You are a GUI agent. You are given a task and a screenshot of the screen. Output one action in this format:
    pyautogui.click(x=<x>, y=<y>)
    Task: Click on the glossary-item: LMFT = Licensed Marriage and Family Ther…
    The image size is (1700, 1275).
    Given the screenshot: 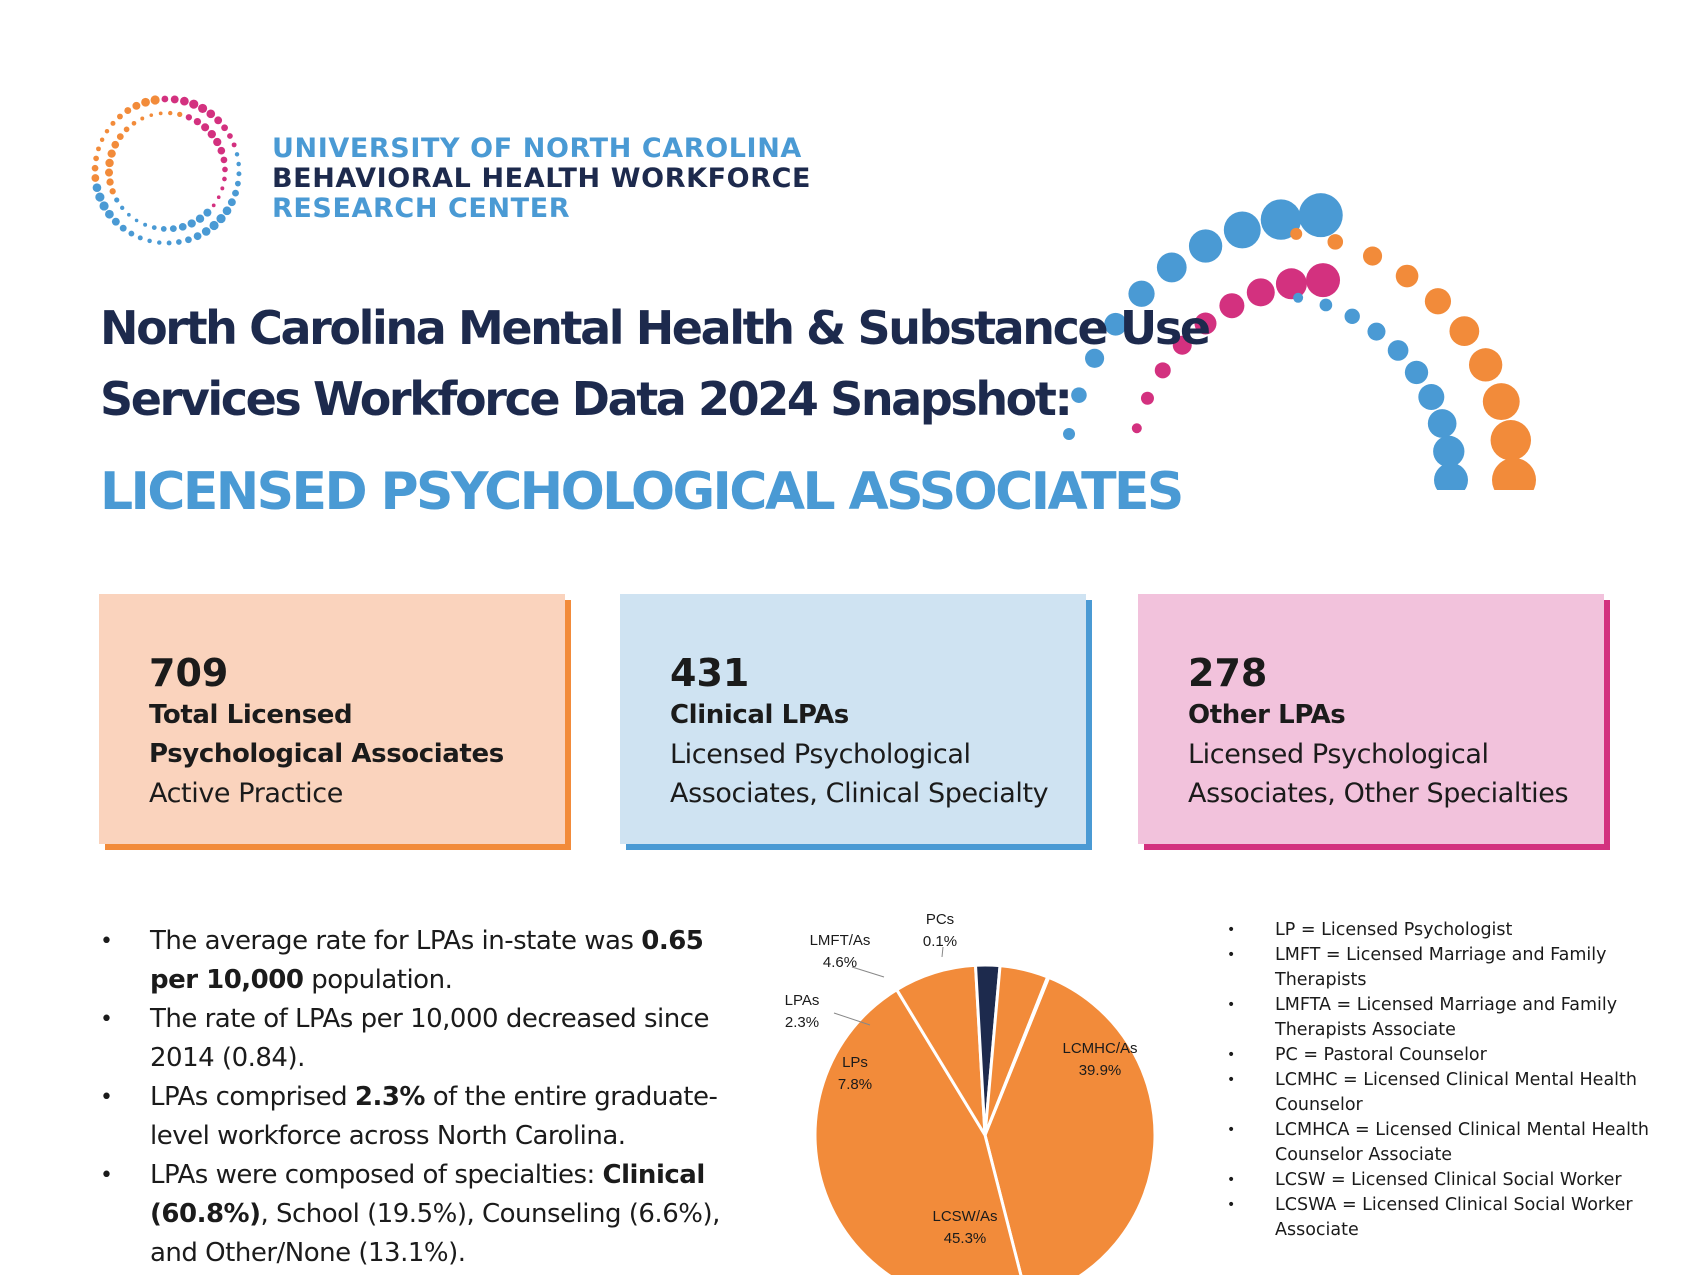 What is the action you would take?
    pyautogui.click(x=1460, y=968)
    